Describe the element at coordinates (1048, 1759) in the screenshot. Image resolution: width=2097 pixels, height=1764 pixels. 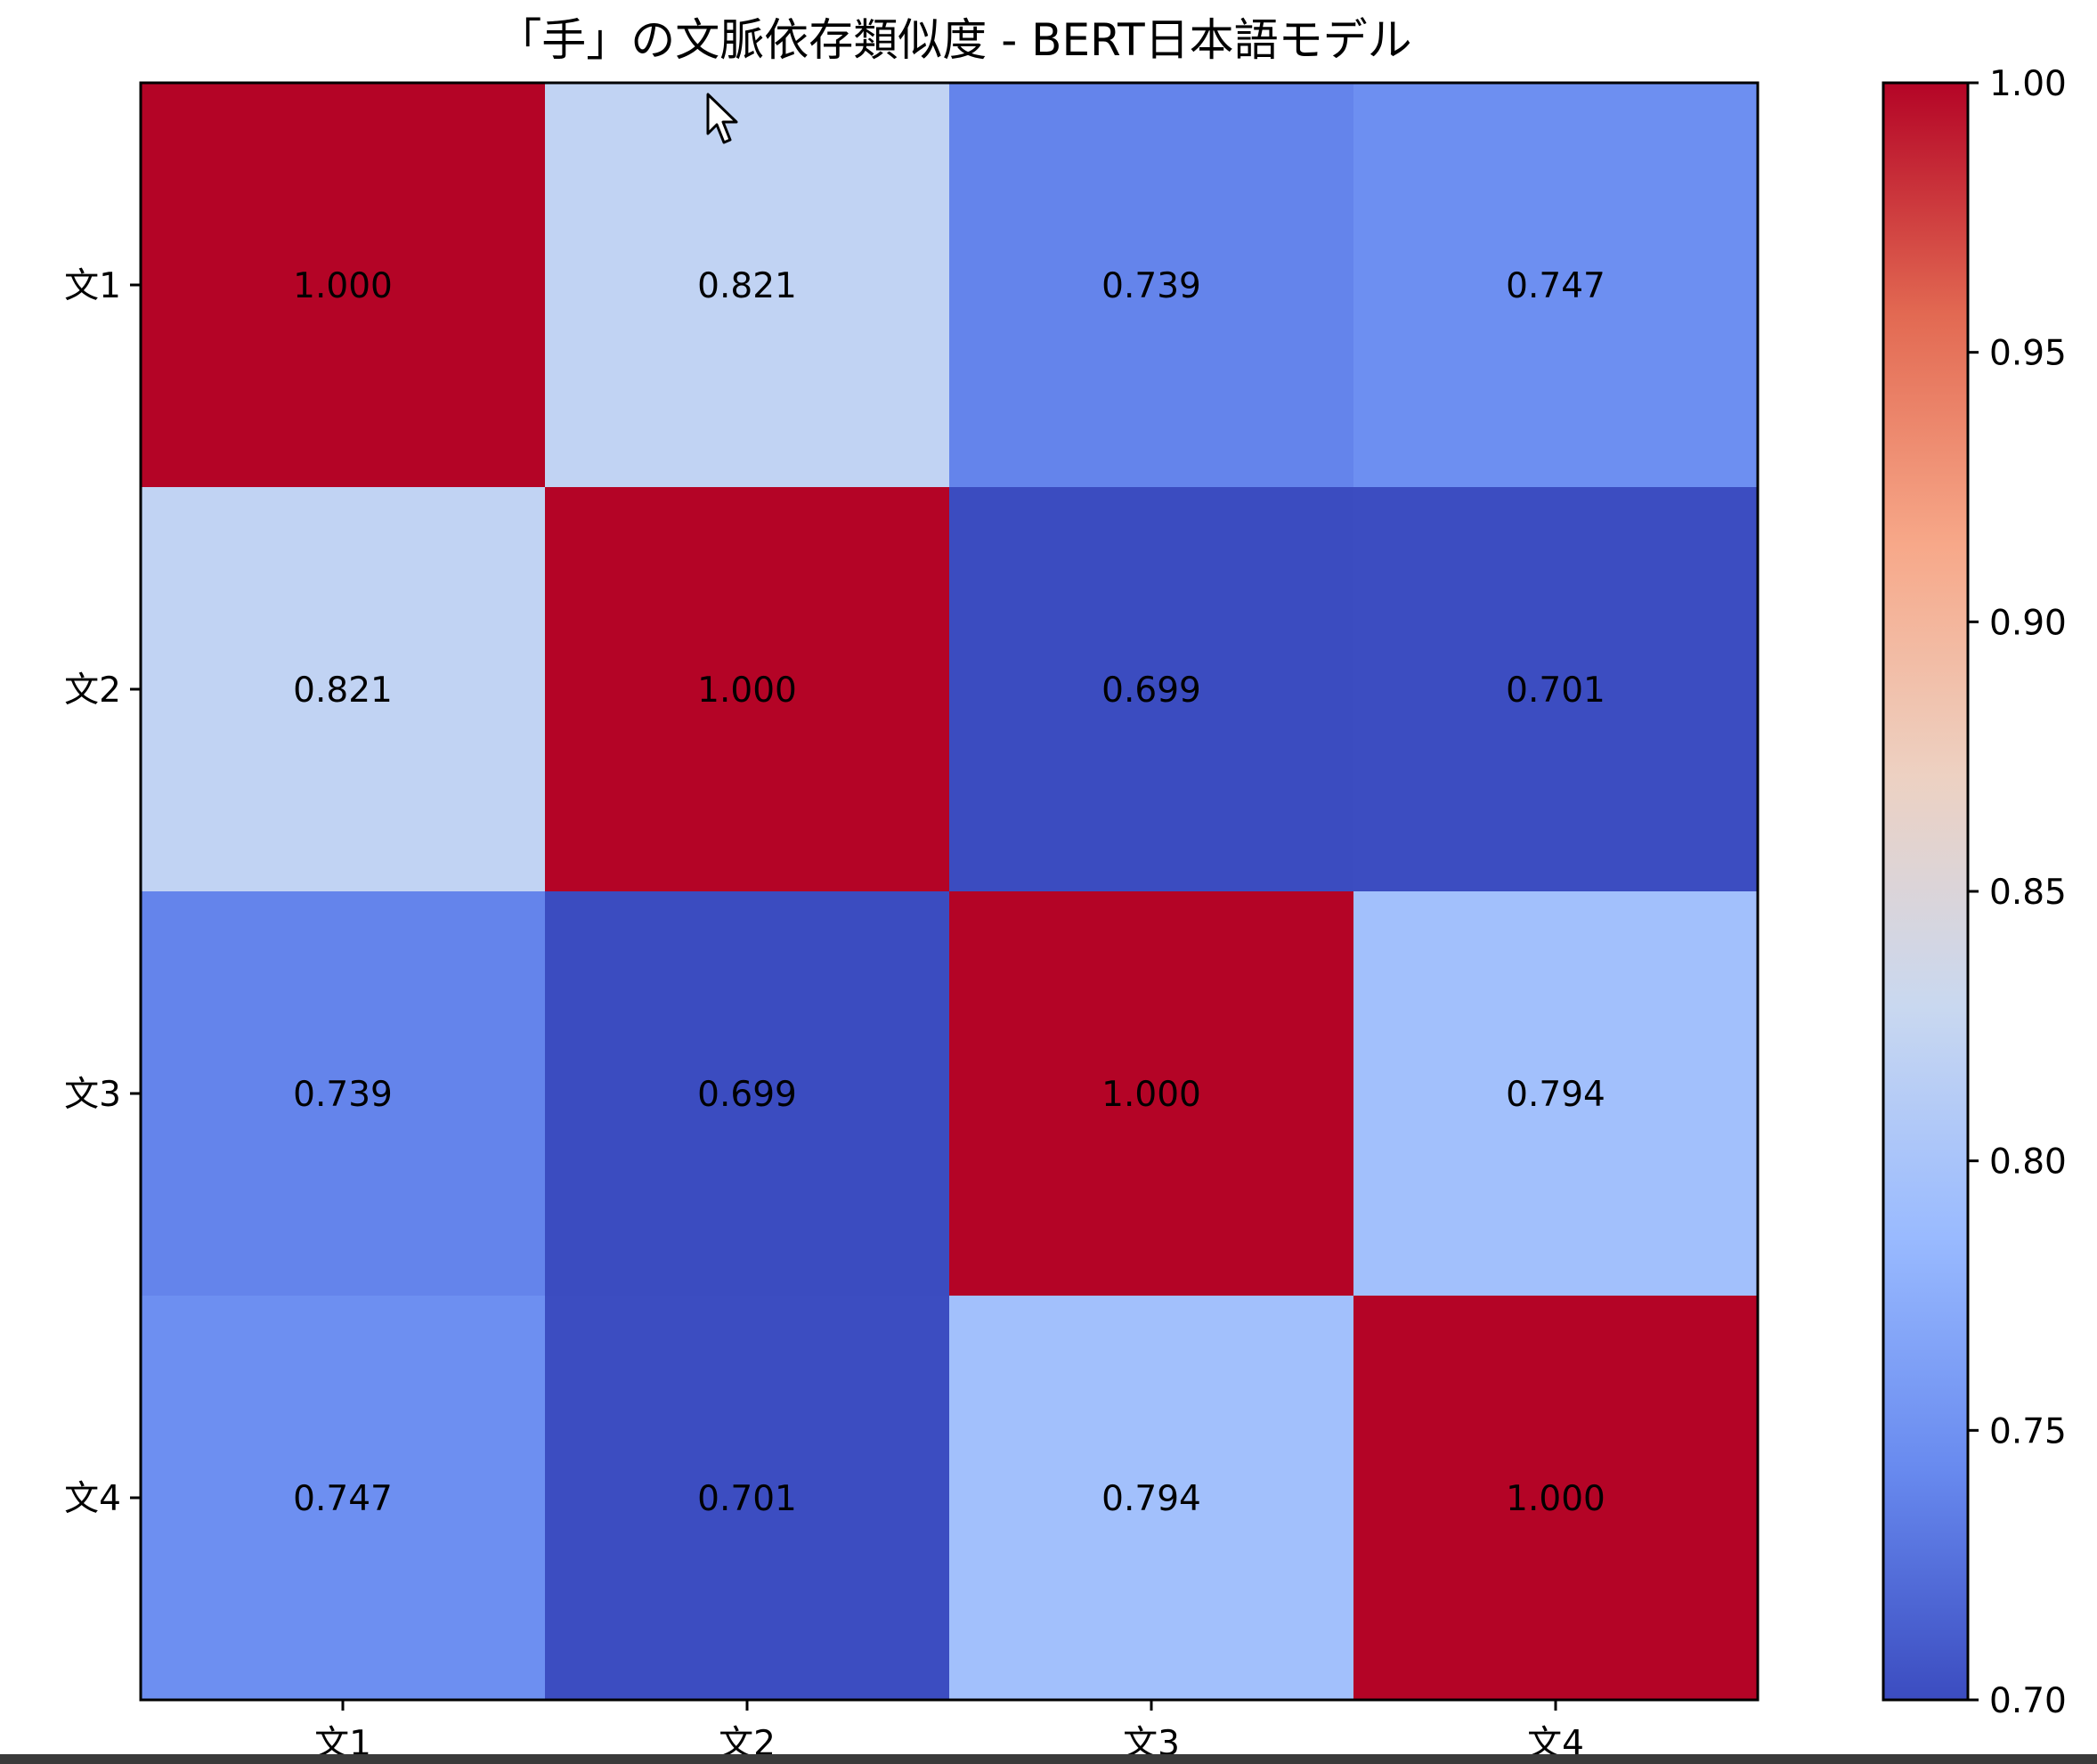
I see `window-bottom-edge` at that location.